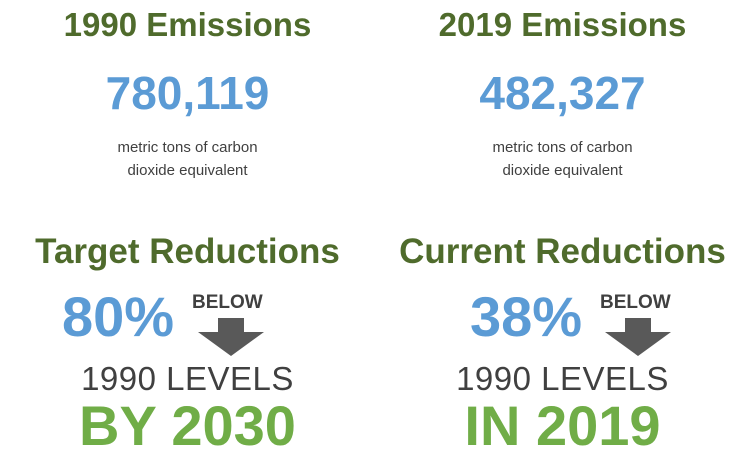 The height and width of the screenshot is (458, 750). What do you see at coordinates (187, 425) in the screenshot?
I see `target-year: BY 2030` at bounding box center [187, 425].